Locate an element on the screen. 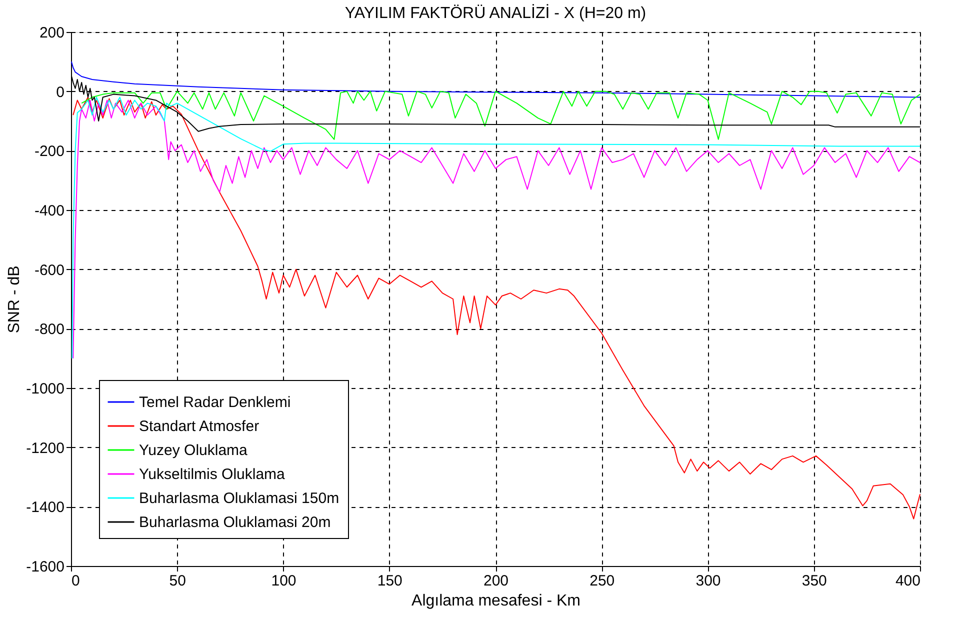 Image resolution: width=977 pixels, height=634 pixels. y-tick-label: 200 is located at coordinates (51, 33).